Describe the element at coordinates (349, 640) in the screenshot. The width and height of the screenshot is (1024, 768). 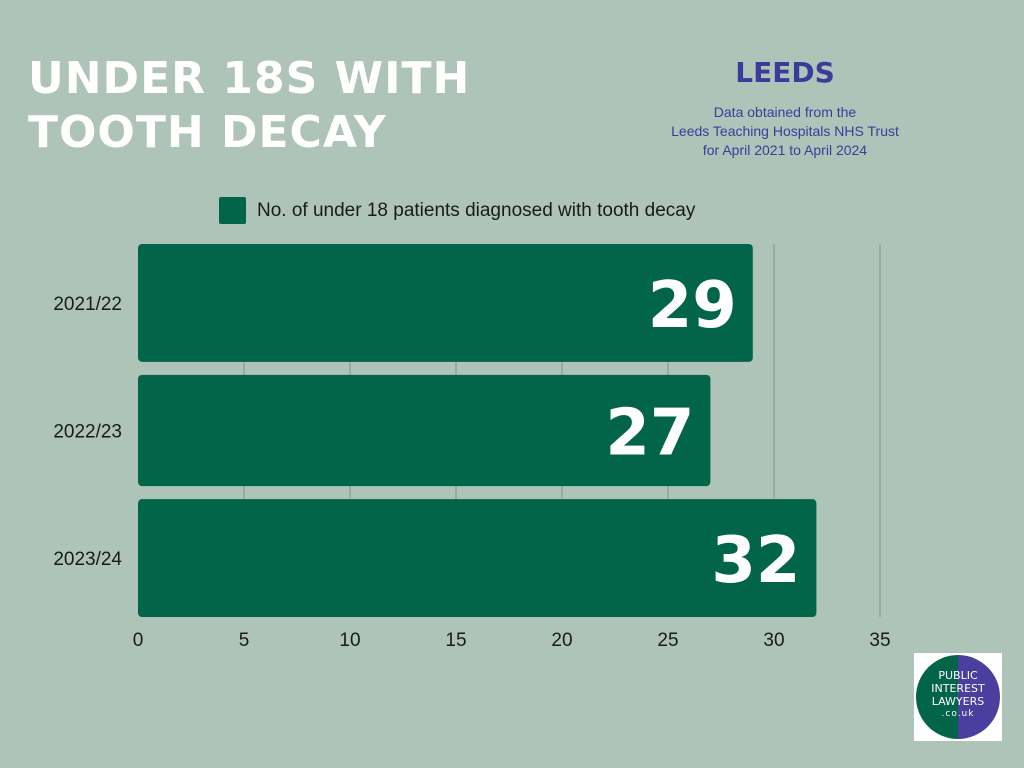
I see `x-tick-label: 10` at that location.